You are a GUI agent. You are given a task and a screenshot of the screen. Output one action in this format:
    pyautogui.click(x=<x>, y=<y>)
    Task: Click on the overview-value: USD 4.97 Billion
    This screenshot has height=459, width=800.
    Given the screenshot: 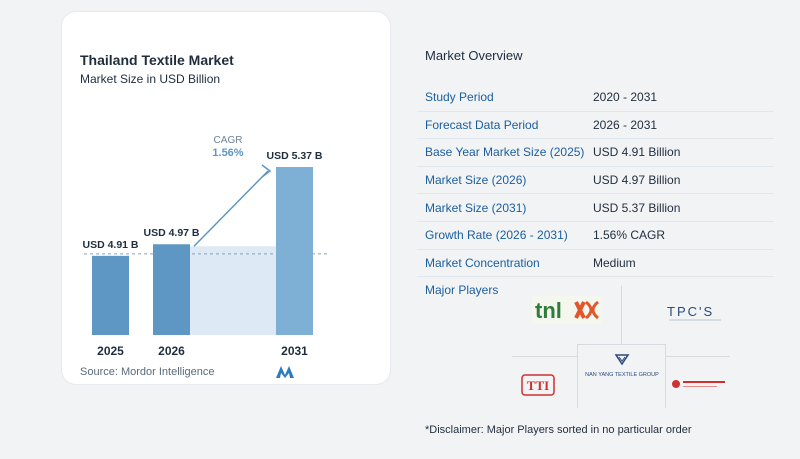 What is the action you would take?
    pyautogui.click(x=637, y=180)
    